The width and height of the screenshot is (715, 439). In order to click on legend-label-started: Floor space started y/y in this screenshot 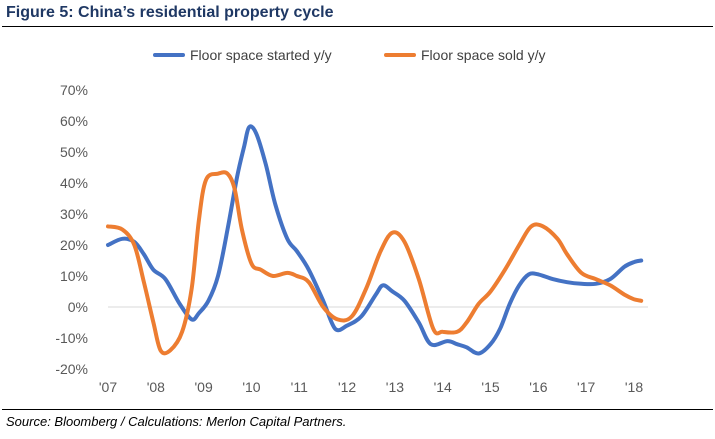, I will do `click(261, 55)`.